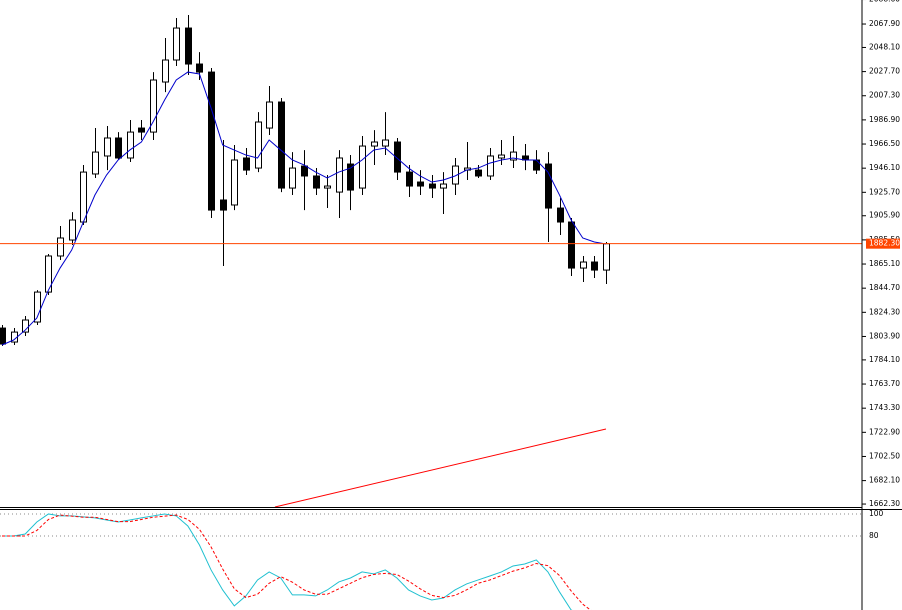 This screenshot has width=902, height=610. I want to click on y-tick-label: 1986.90, so click(884, 119).